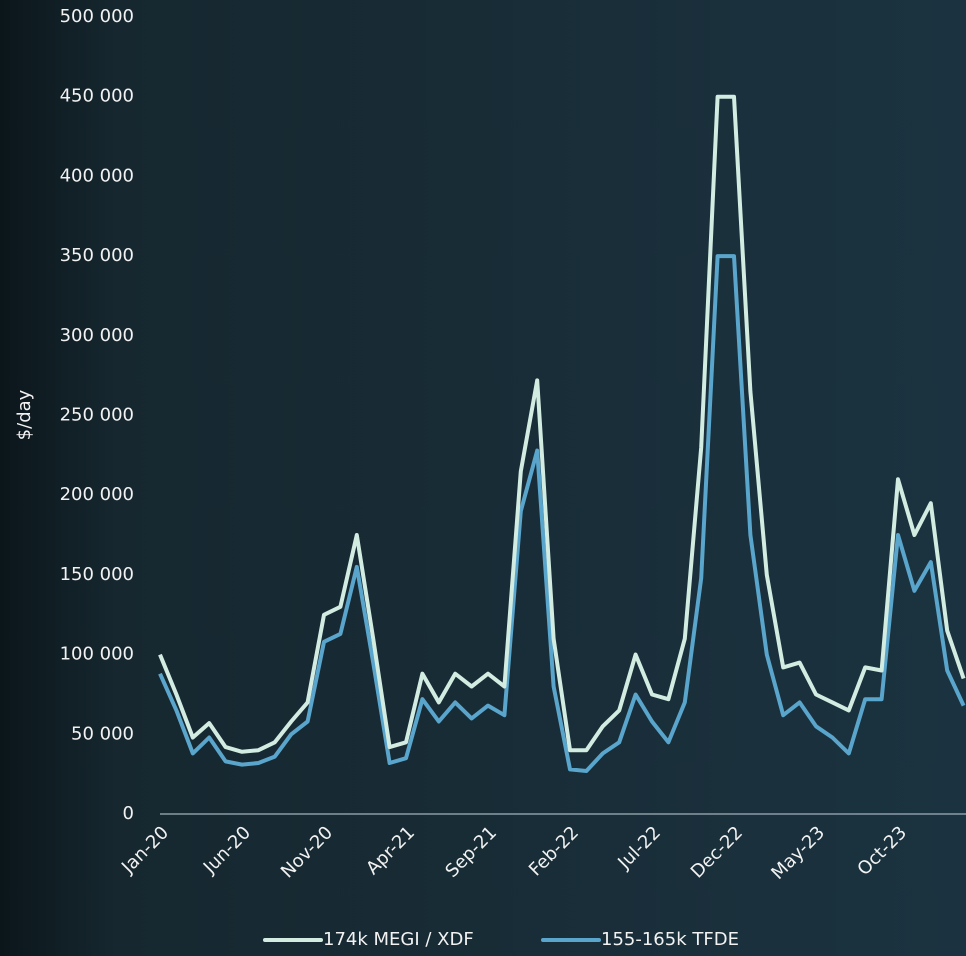 The width and height of the screenshot is (966, 956). I want to click on y-tick-label: 50 000, so click(102, 733).